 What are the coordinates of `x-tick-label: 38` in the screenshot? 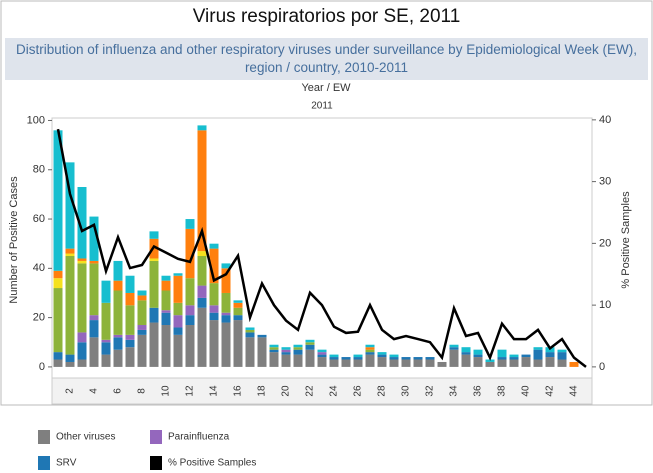 It's located at (502, 391).